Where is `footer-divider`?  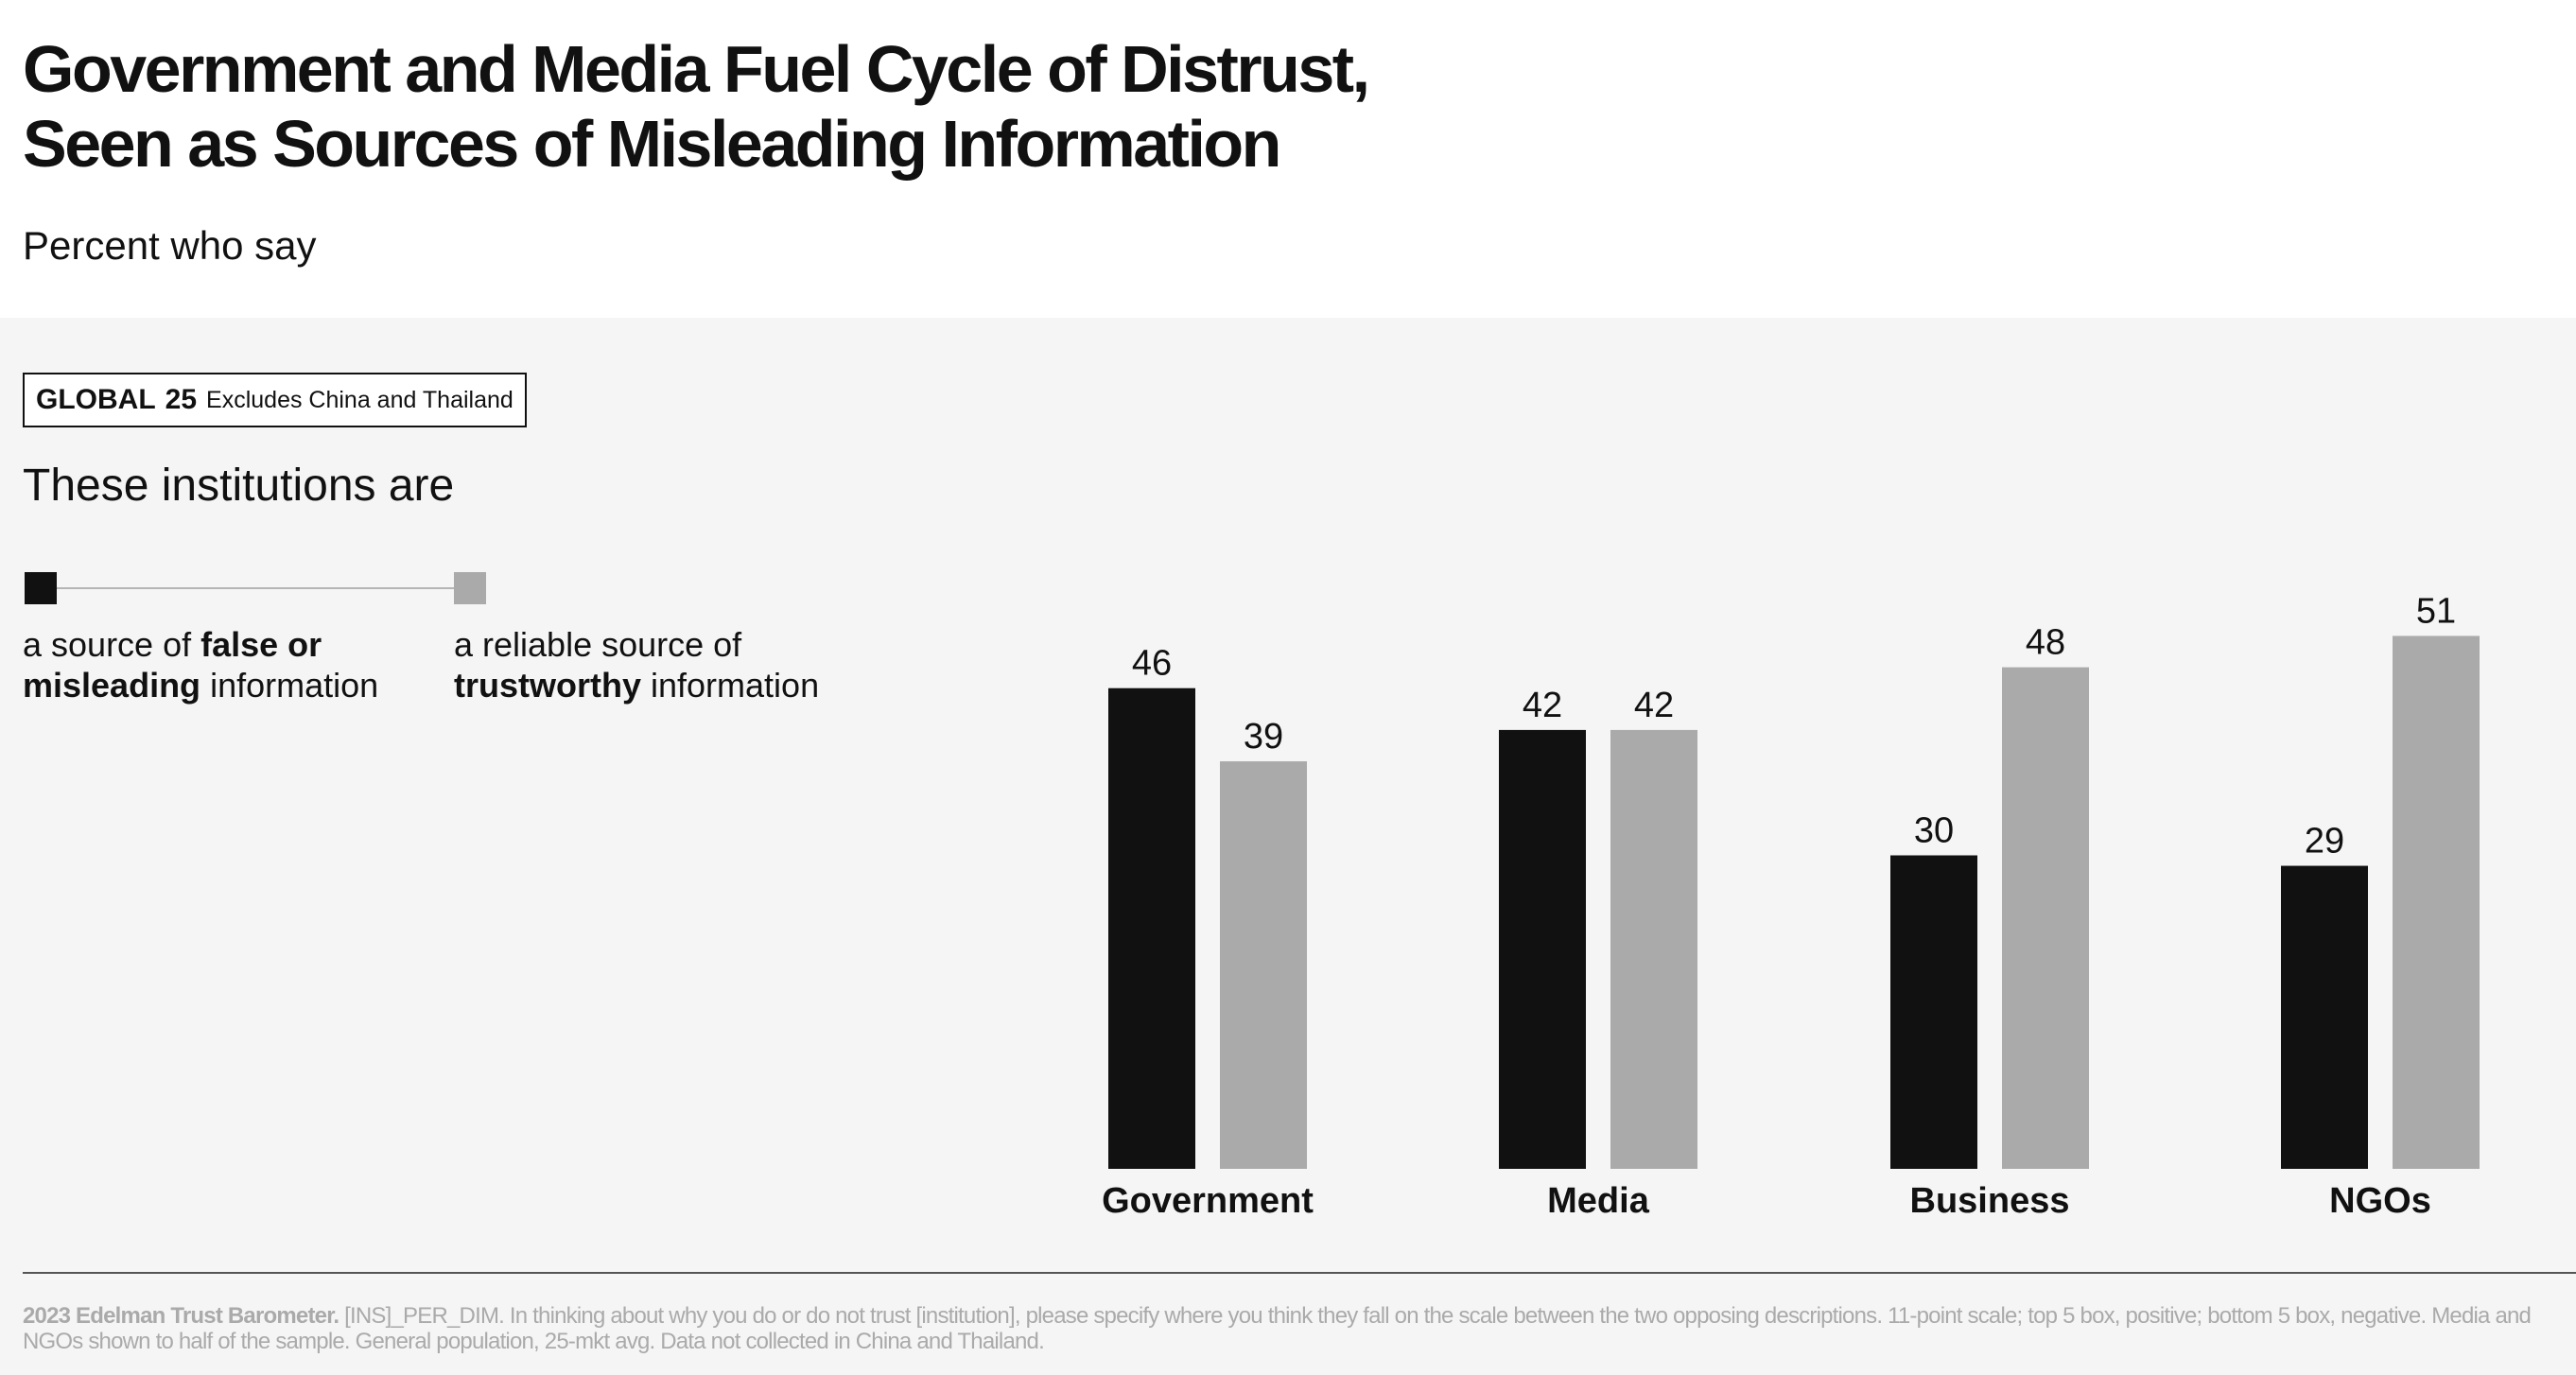
footer-divider is located at coordinates (1299, 1273).